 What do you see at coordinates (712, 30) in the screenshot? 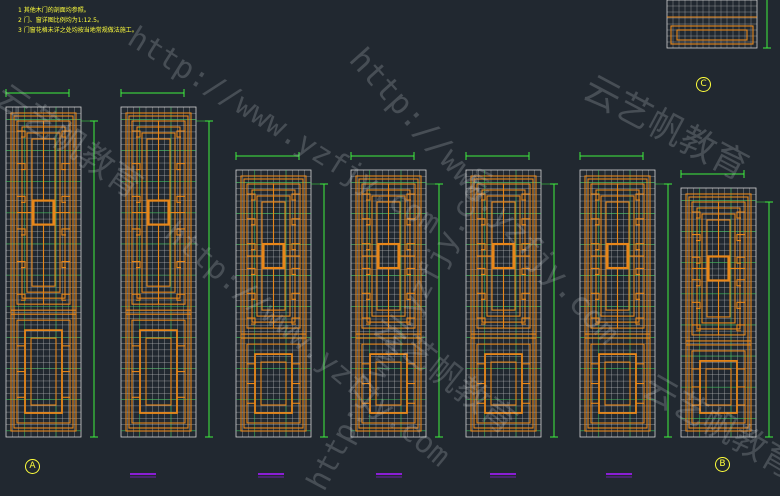
I see `lattice-pattern` at bounding box center [712, 30].